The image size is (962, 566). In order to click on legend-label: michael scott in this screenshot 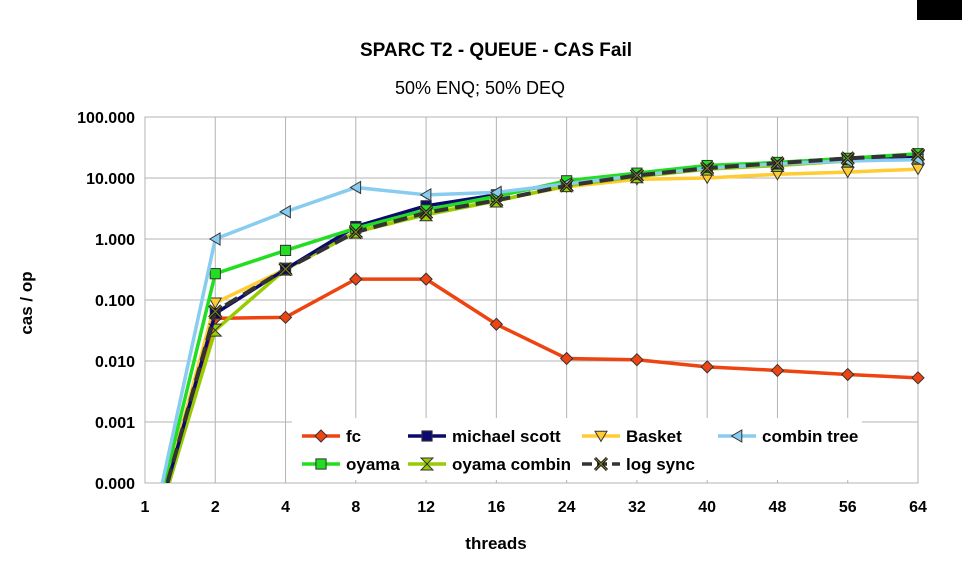, I will do `click(506, 436)`.